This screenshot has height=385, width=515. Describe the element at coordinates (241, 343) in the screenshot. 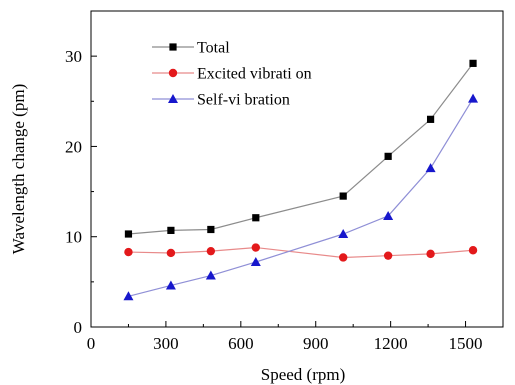

I see `x-tick-label: 600` at that location.